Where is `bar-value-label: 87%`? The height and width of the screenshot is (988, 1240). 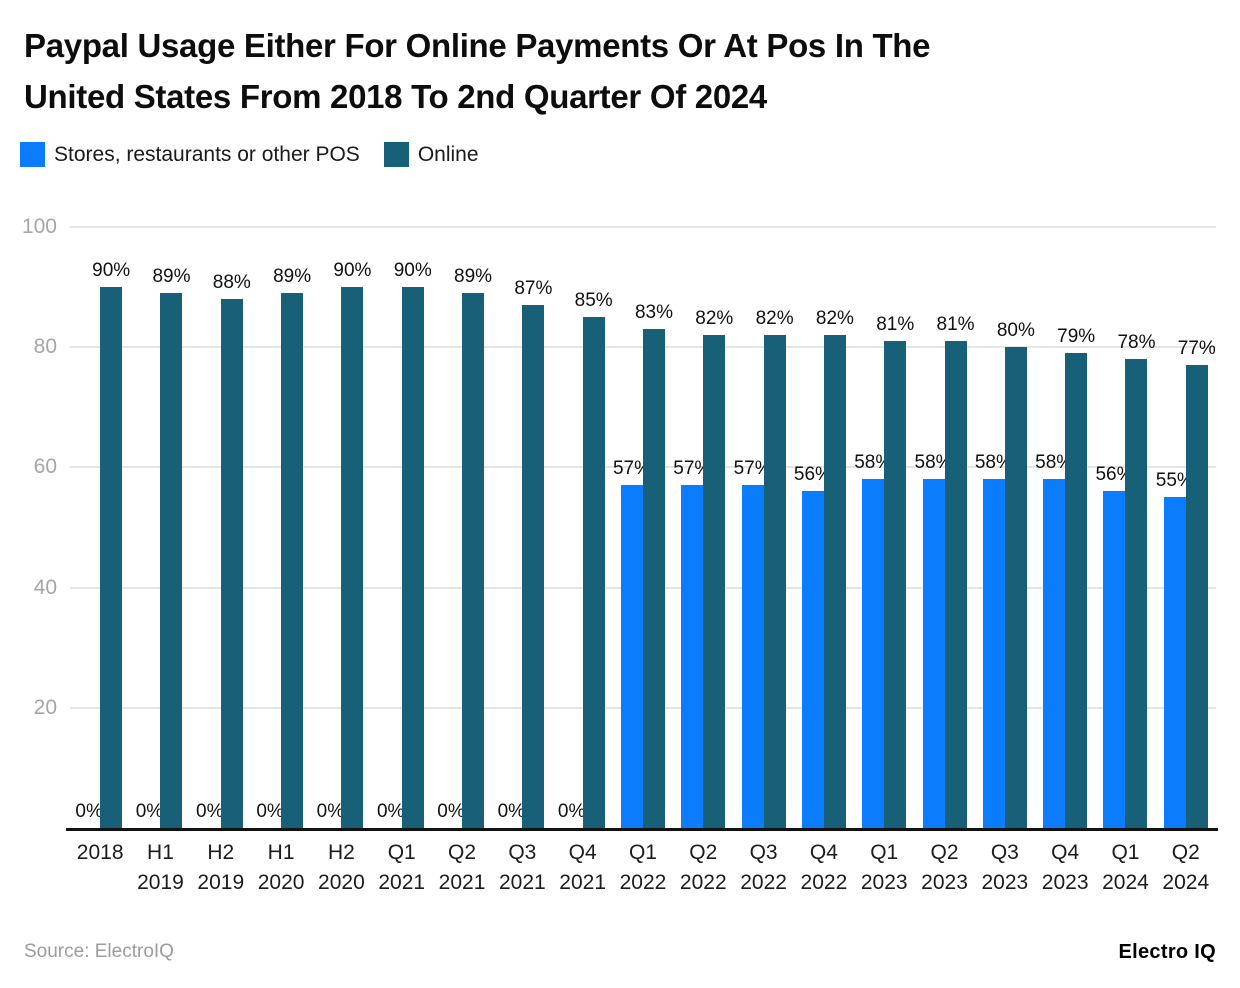
bar-value-label: 87% is located at coordinates (533, 289).